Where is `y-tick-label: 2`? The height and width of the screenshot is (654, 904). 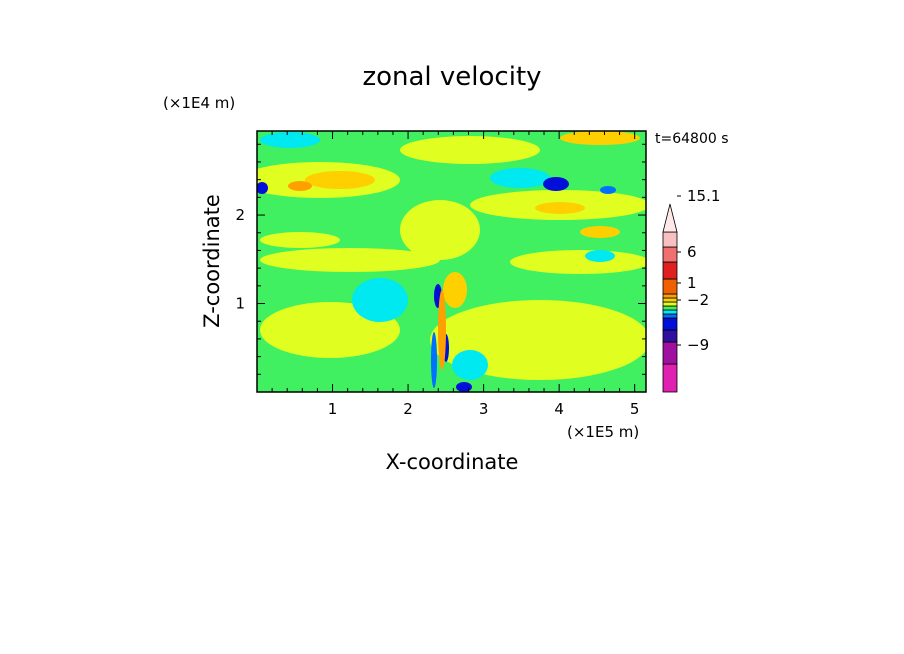 y-tick-label: 2 is located at coordinates (240, 215).